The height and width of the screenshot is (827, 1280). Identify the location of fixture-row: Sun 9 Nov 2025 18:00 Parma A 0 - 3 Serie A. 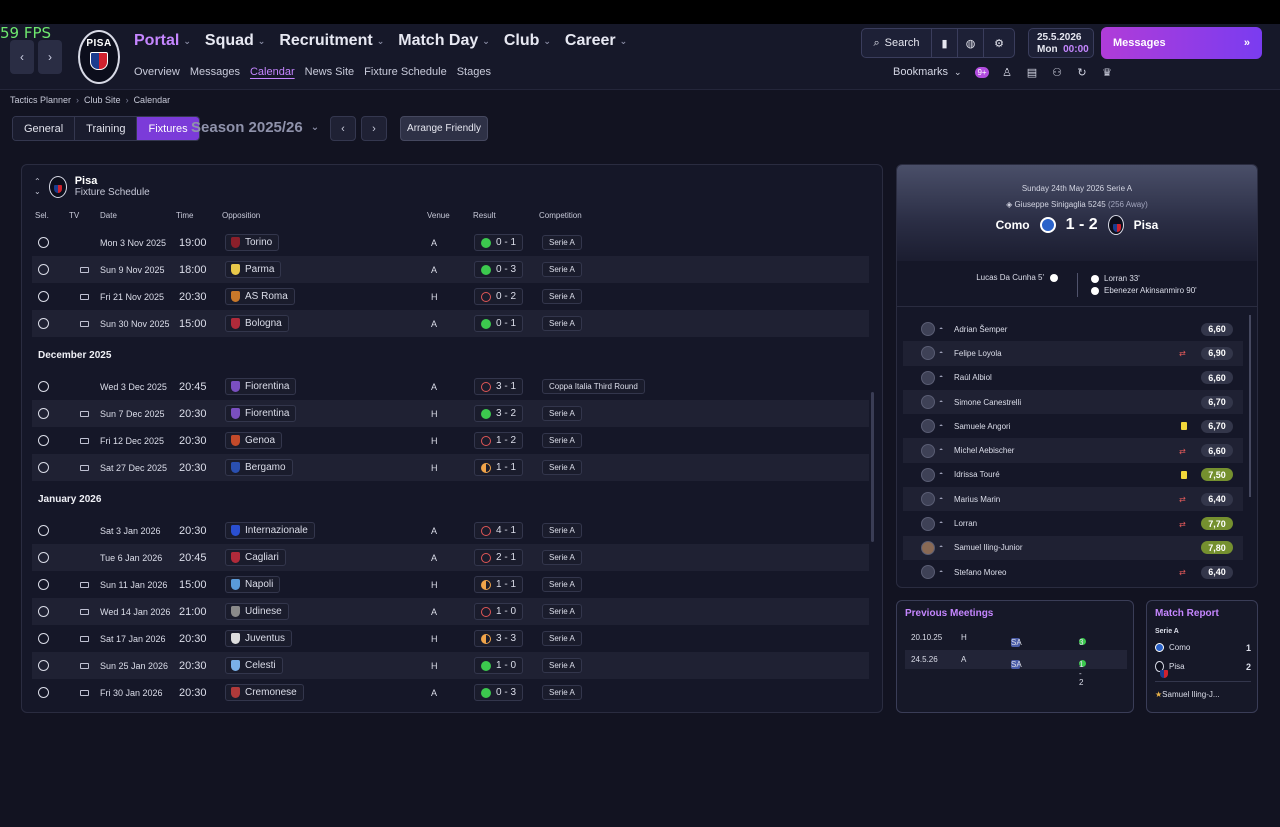
(450, 269).